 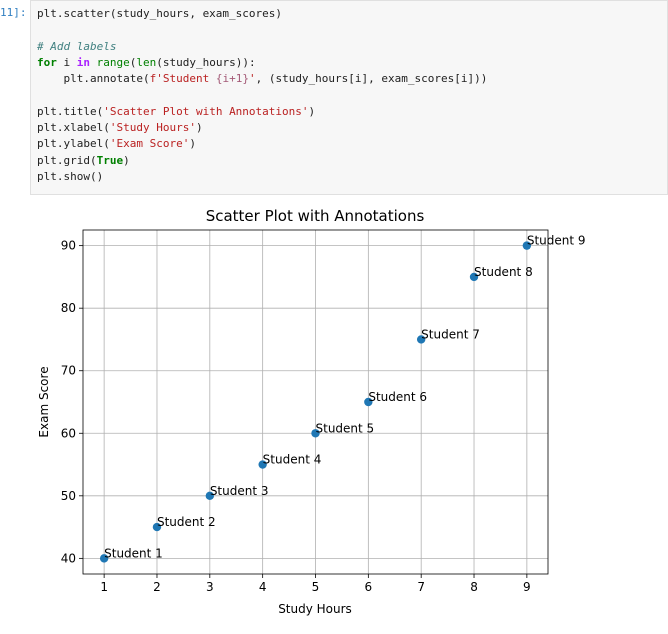 What do you see at coordinates (527, 587) in the screenshot?
I see `x-tick-label: 9` at bounding box center [527, 587].